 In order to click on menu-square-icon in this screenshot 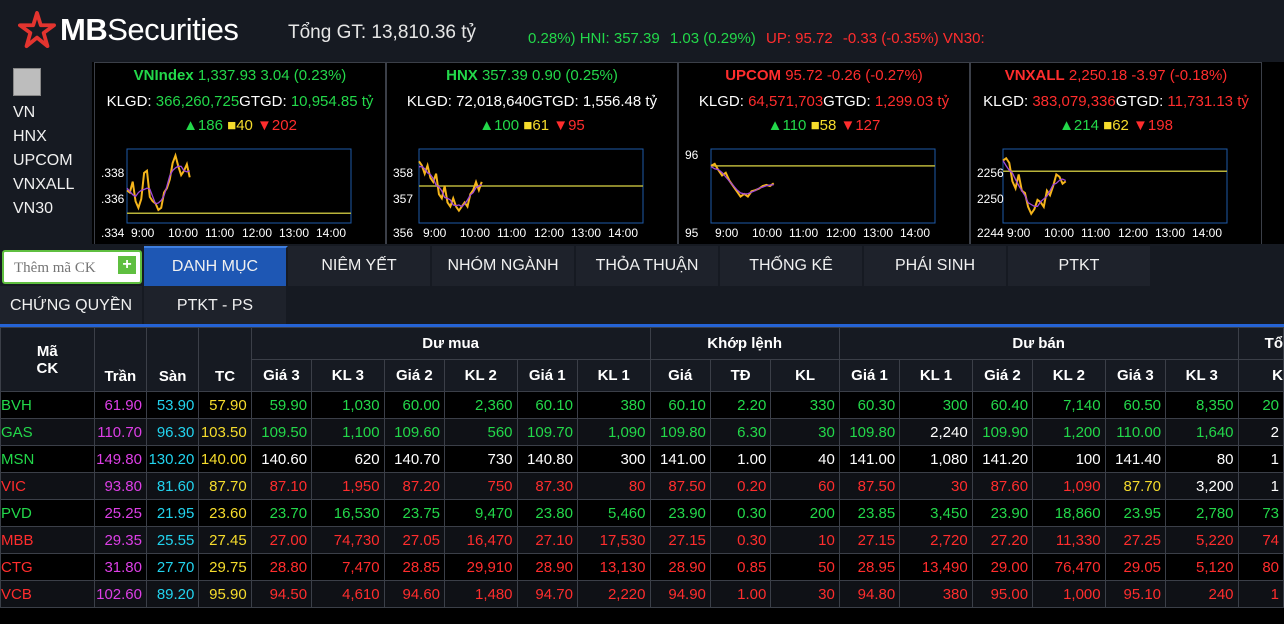, I will do `click(27, 82)`.